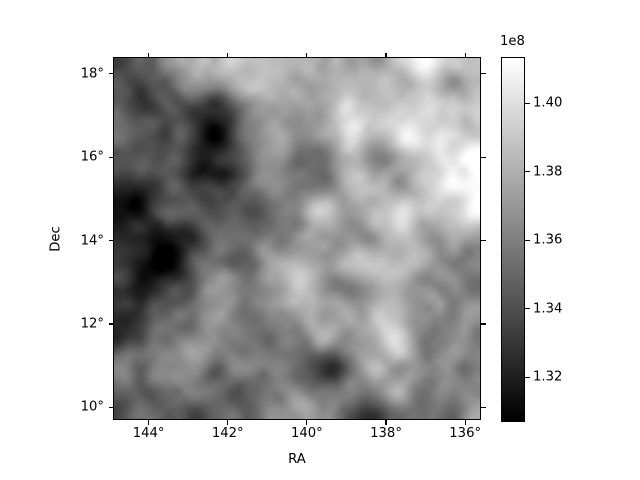 This screenshot has height=480, width=640. What do you see at coordinates (465, 433) in the screenshot?
I see `x-tick-label-4: 136°` at bounding box center [465, 433].